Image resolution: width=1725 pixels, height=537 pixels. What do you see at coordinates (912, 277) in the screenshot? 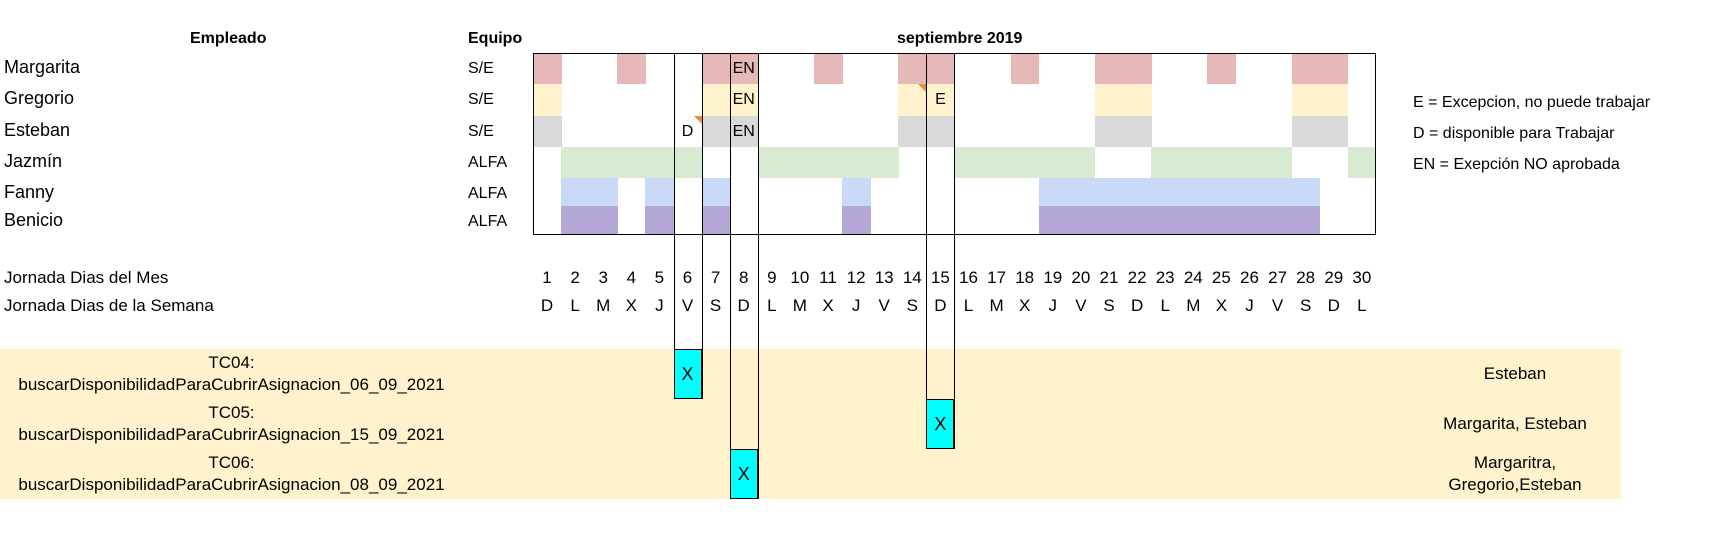
I see `day-number: 14` at bounding box center [912, 277].